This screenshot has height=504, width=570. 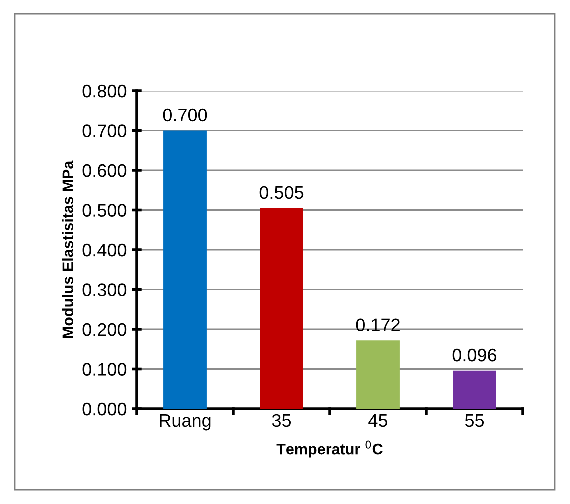 What do you see at coordinates (104, 250) in the screenshot?
I see `y-tick-label: 0.400` at bounding box center [104, 250].